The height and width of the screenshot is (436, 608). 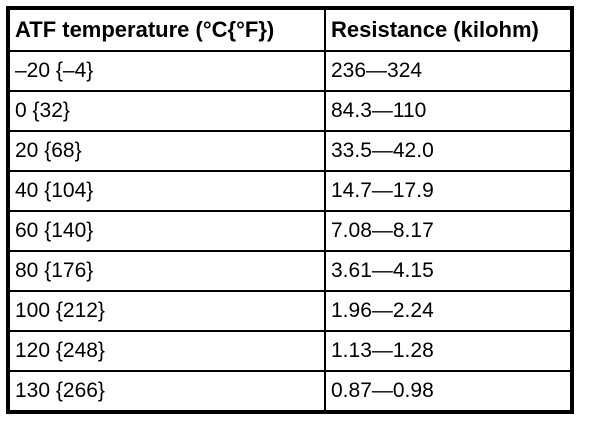 What do you see at coordinates (166, 271) in the screenshot?
I see `temperature-cell: 80 {176}` at bounding box center [166, 271].